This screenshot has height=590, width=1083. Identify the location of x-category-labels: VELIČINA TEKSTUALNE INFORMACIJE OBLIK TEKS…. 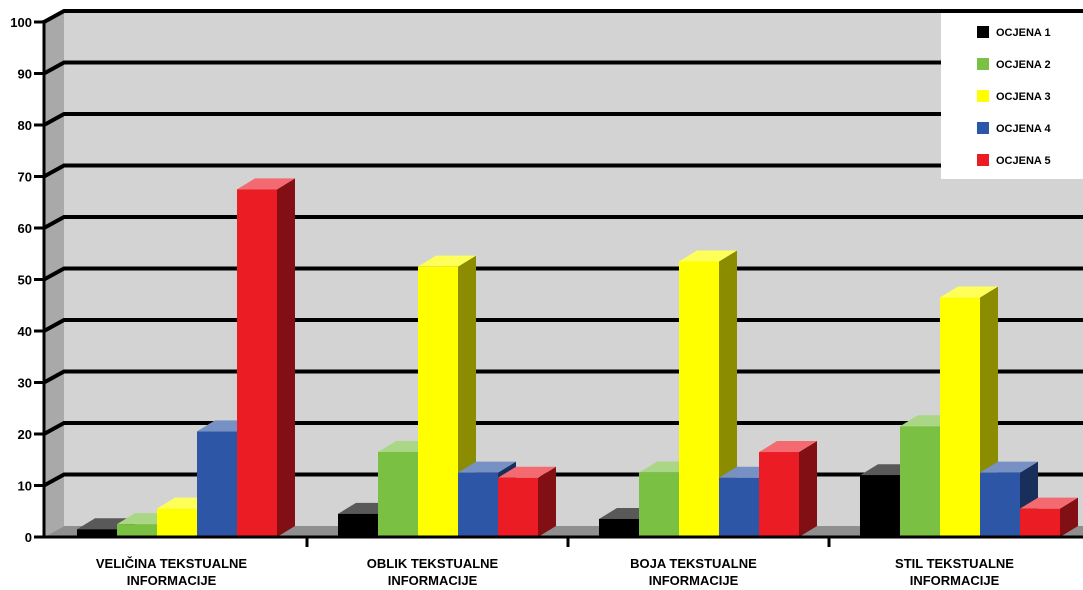
(555, 572).